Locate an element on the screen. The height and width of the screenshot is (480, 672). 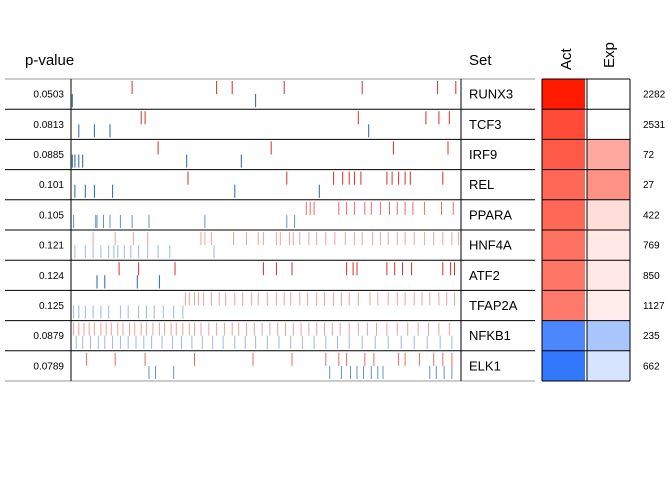
count-label: 235 is located at coordinates (651, 336).